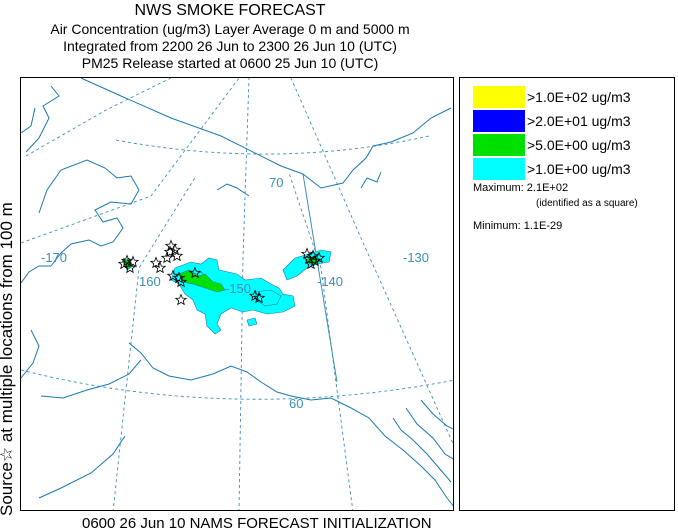 The image size is (678, 532). What do you see at coordinates (330, 281) in the screenshot?
I see `label-lon-140: -140` at bounding box center [330, 281].